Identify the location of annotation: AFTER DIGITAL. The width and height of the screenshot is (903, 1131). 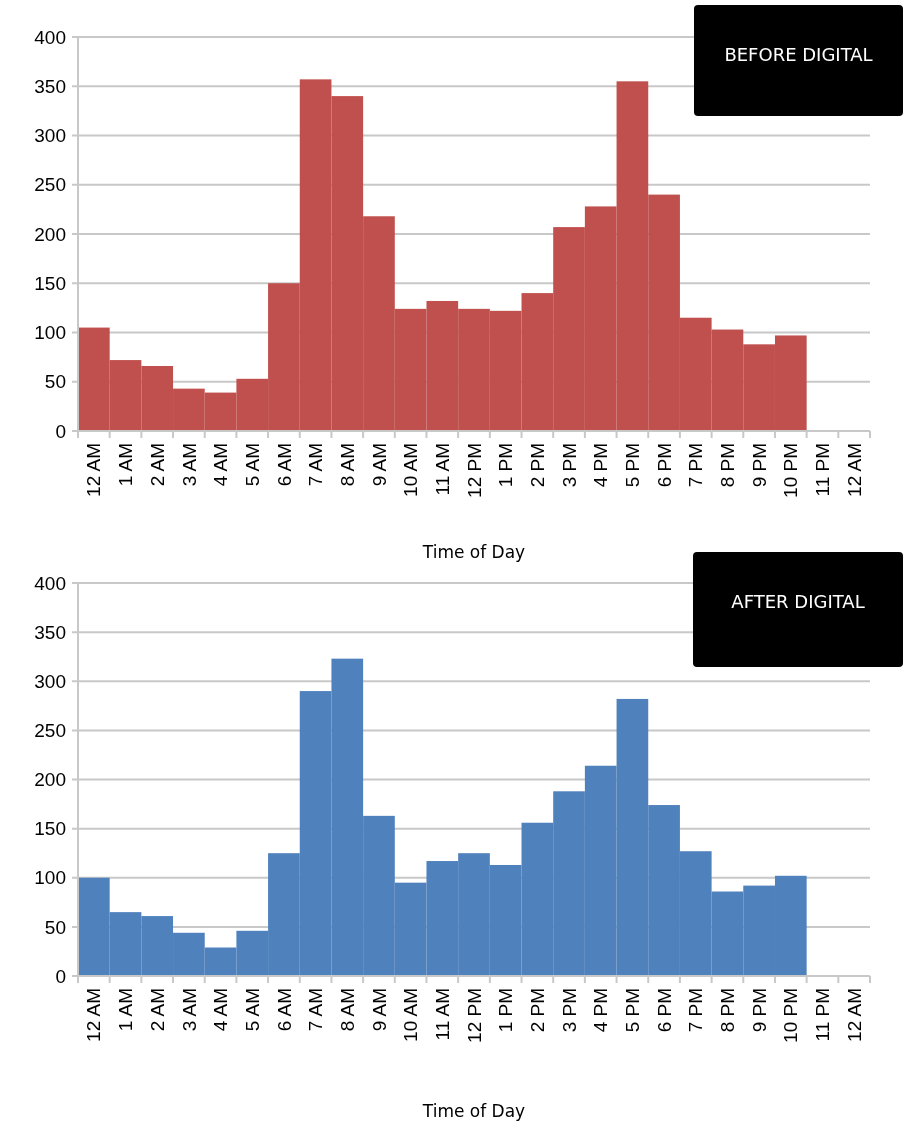
(798, 601).